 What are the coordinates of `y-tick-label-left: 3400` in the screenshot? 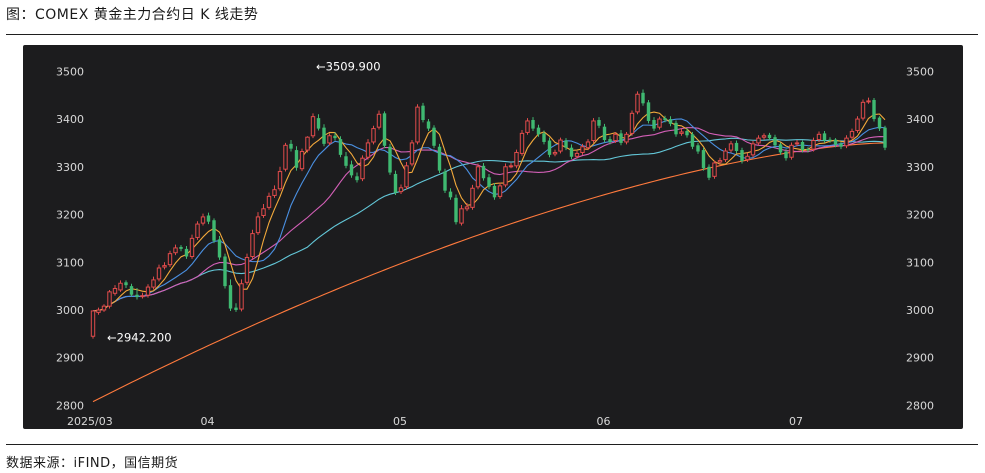 It's located at (70, 119).